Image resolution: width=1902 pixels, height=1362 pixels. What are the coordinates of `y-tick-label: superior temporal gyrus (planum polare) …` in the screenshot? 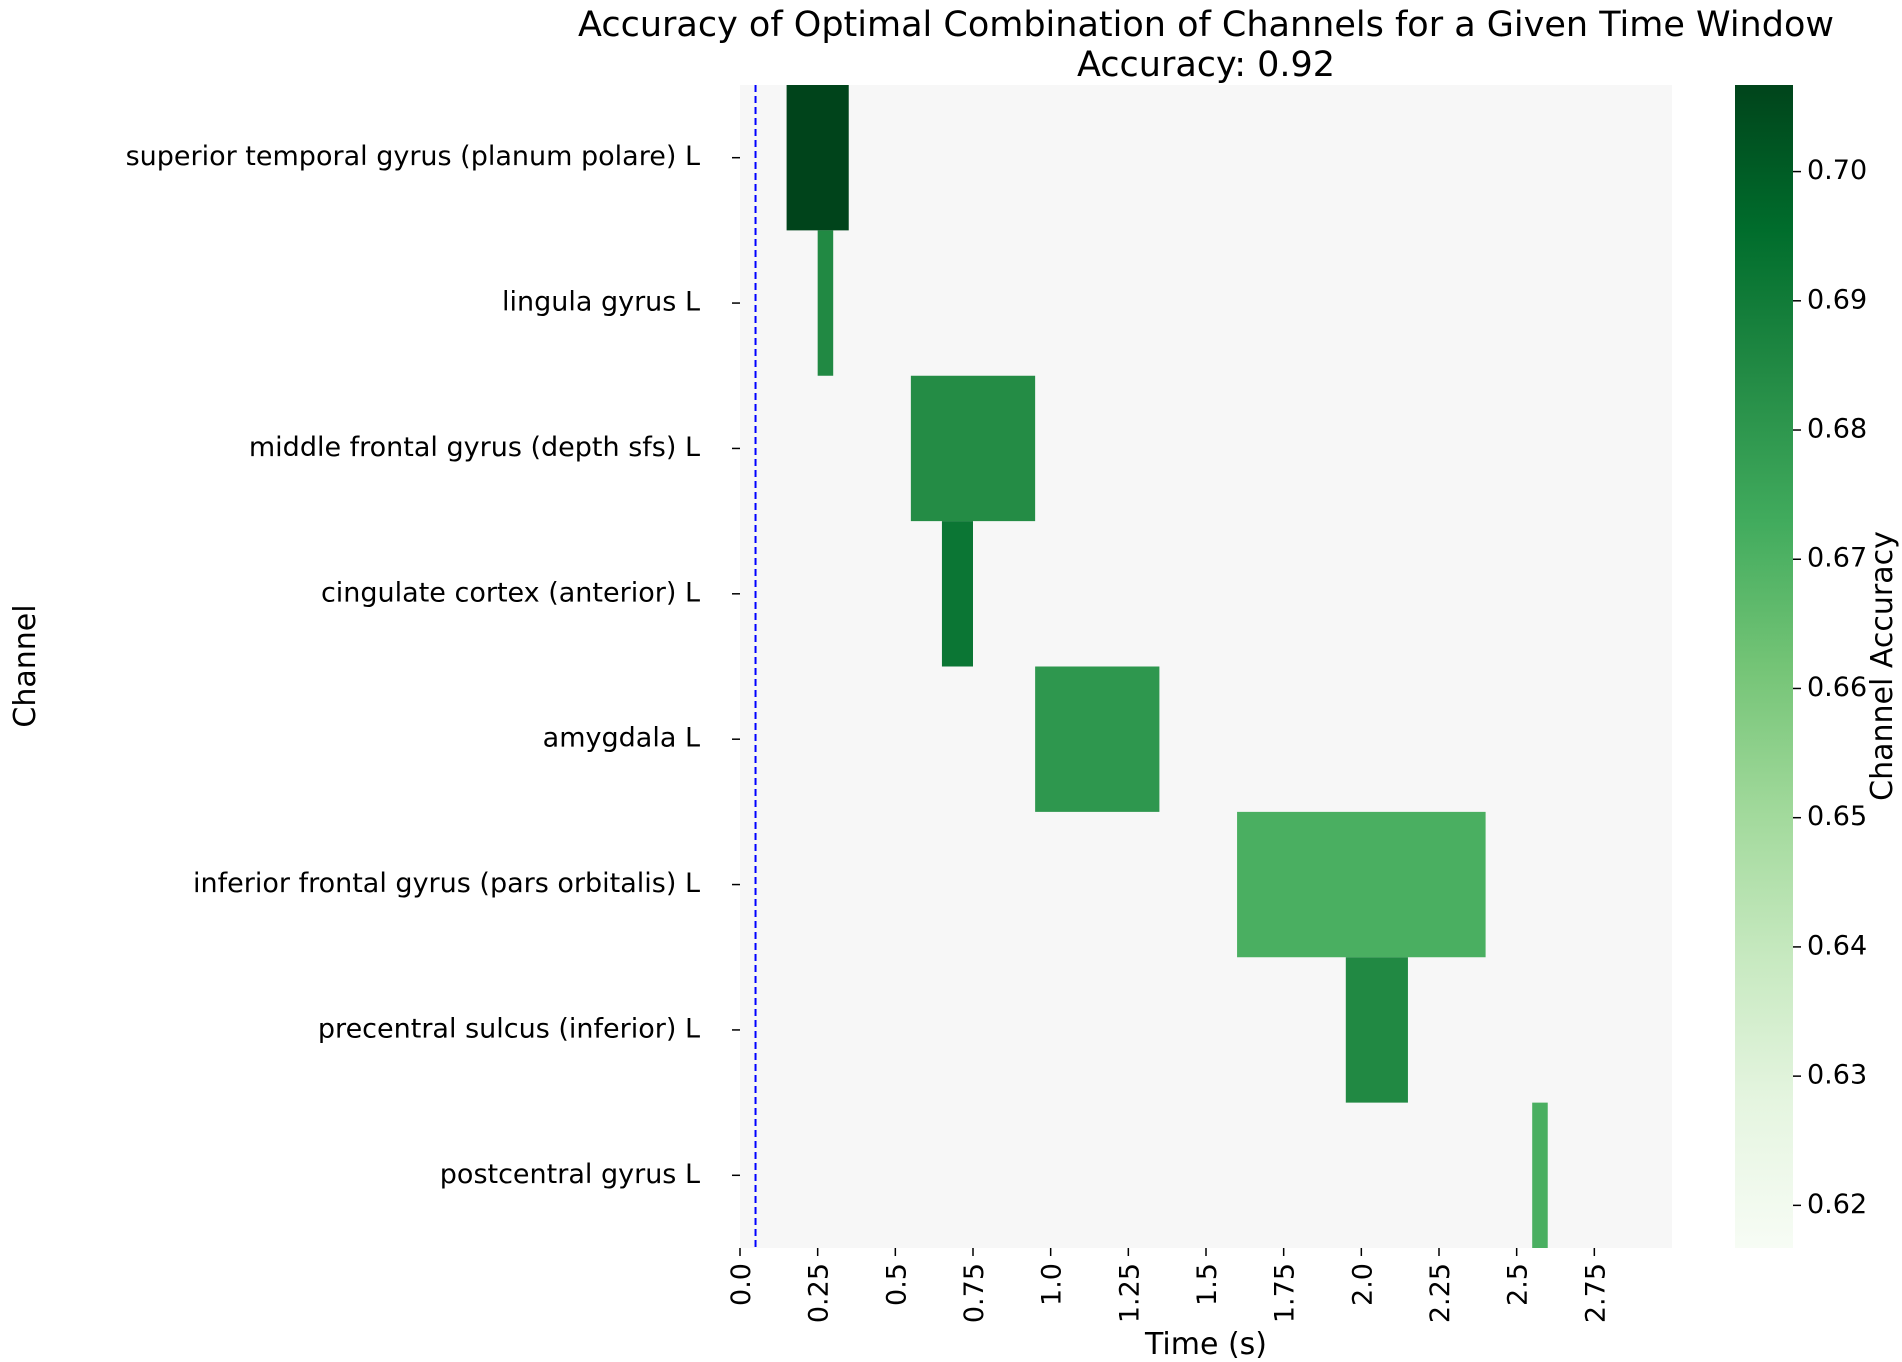 It's located at (413, 156).